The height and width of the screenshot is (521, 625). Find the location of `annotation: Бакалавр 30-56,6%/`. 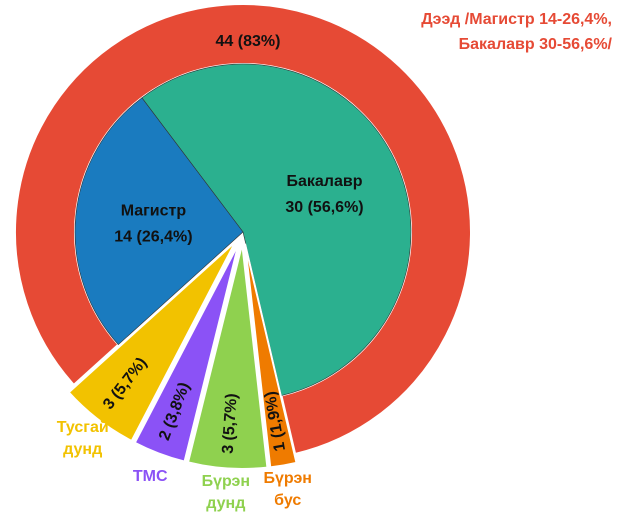

annotation: Бакалавр 30-56,6%/ is located at coordinates (536, 44).